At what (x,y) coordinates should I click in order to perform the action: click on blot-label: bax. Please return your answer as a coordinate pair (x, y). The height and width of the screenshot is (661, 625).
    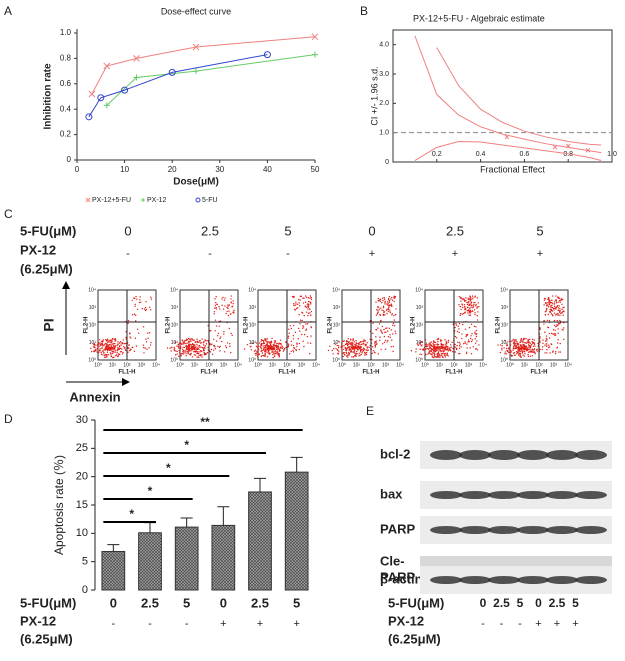
    Looking at the image, I should click on (391, 493).